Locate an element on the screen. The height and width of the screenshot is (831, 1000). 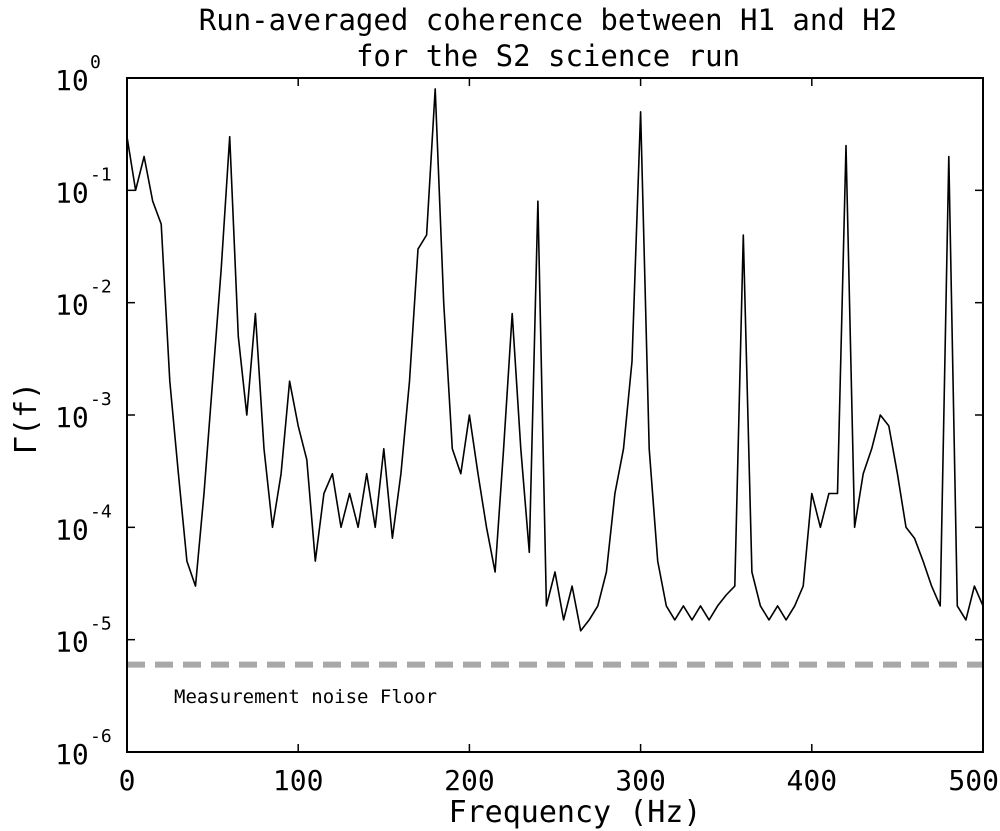
y-tick-label-exponent: -4 is located at coordinates (101, 511).